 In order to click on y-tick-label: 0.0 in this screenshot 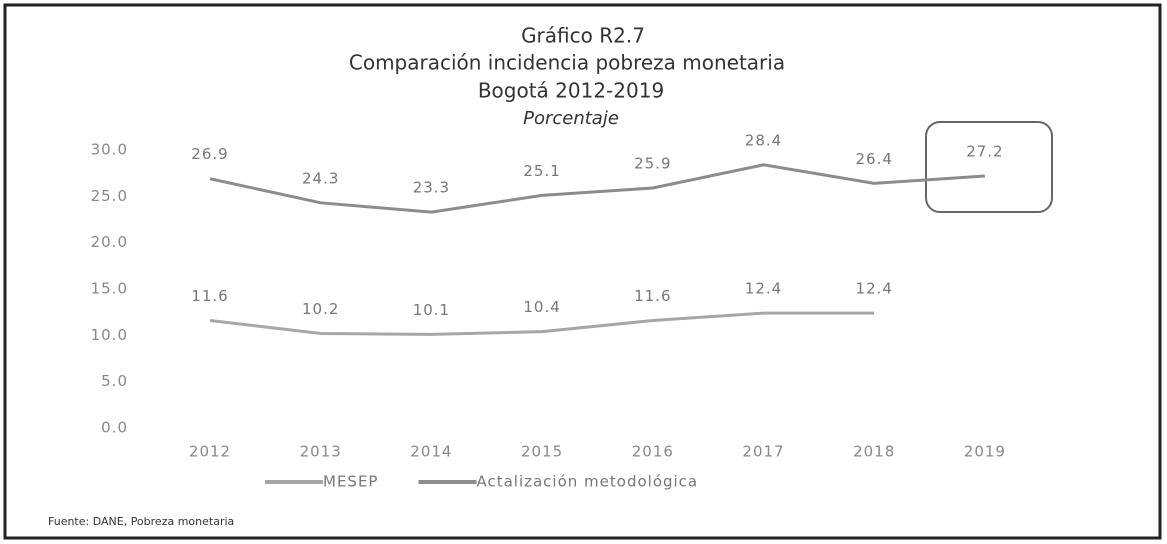, I will do `click(114, 428)`.